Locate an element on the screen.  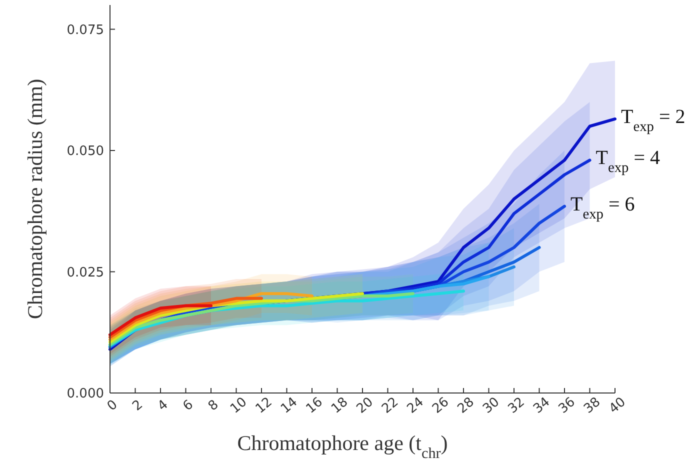
series-label: T$_{exp}$ = 6 is located at coordinates (602, 207).